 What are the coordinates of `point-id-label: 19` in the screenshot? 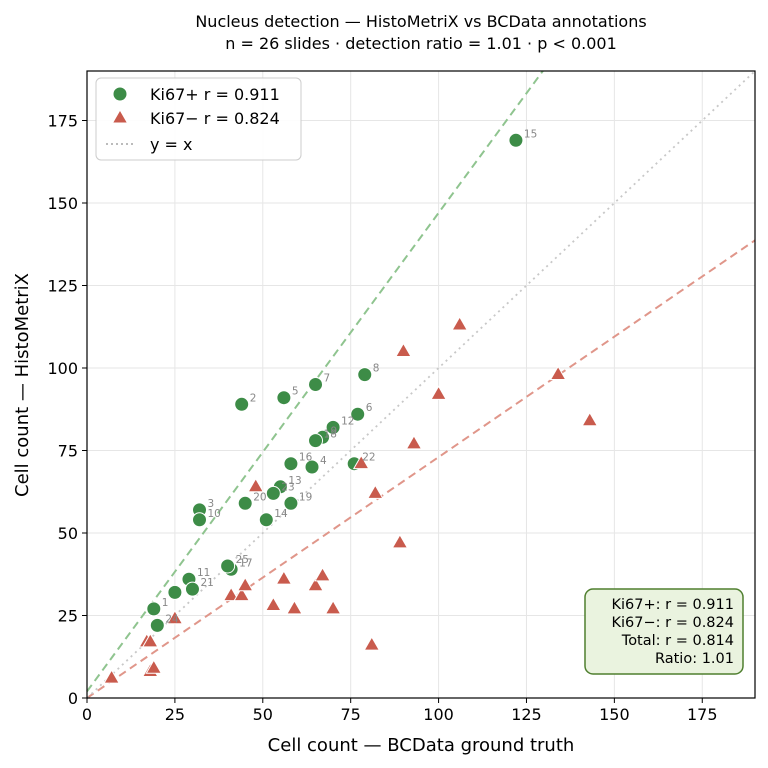 It's located at (305, 497).